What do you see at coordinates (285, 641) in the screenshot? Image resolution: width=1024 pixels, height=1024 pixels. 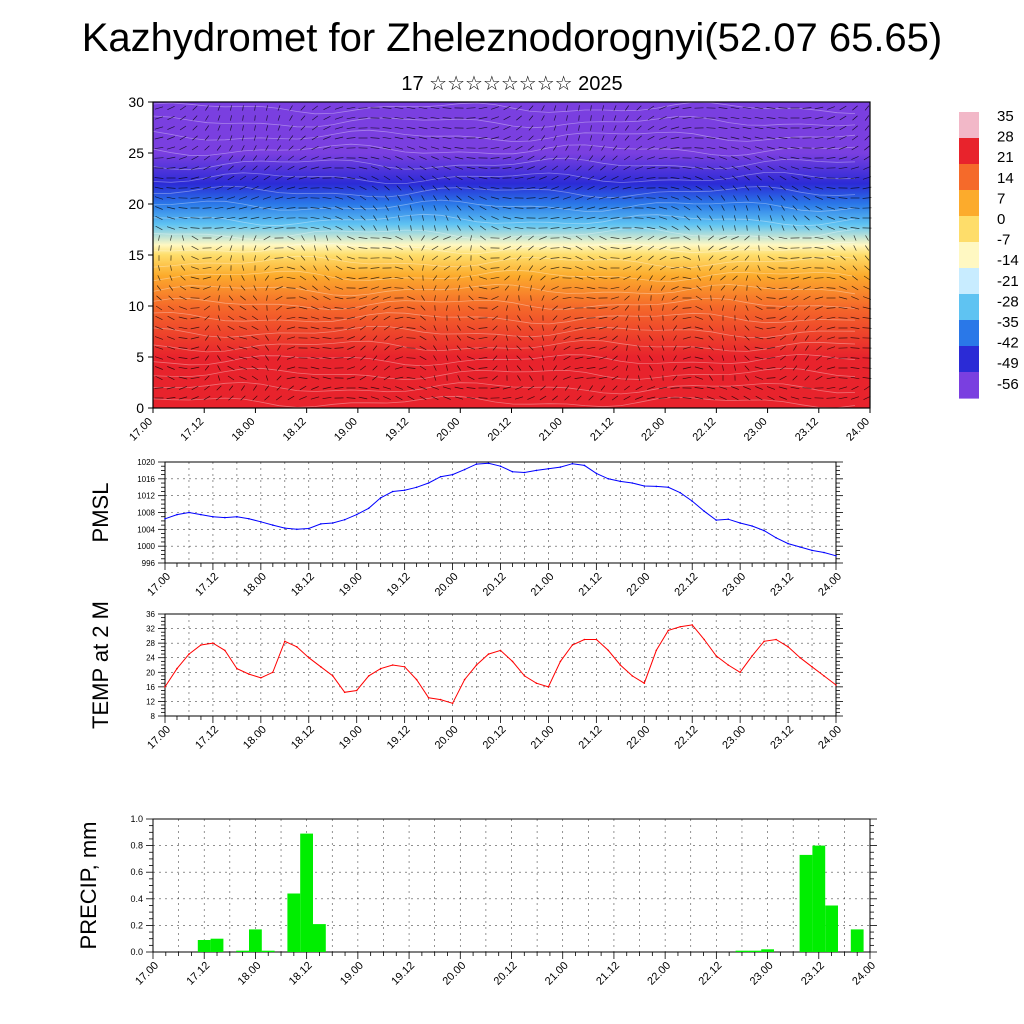 I see `temp2m-point` at bounding box center [285, 641].